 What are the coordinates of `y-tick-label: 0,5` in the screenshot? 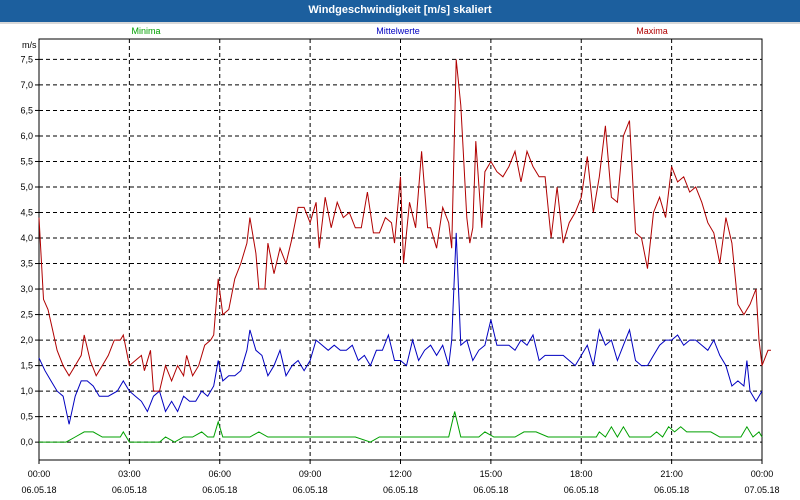 It's located at (26, 417).